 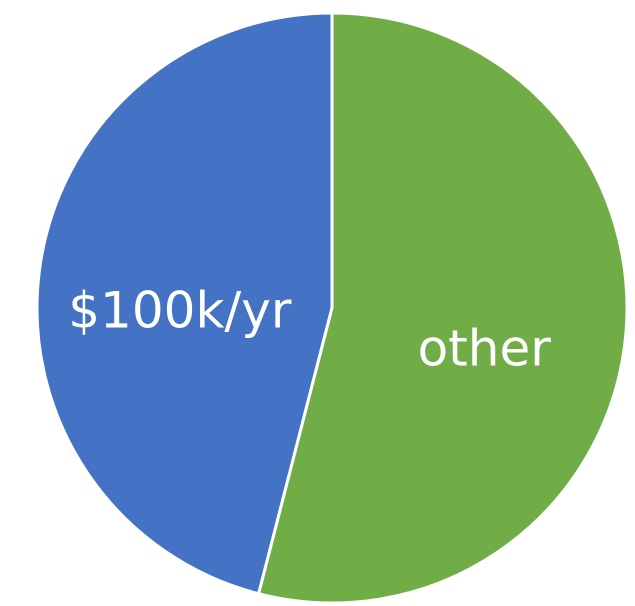 What do you see at coordinates (485, 349) in the screenshot?
I see `slice-label: other` at bounding box center [485, 349].